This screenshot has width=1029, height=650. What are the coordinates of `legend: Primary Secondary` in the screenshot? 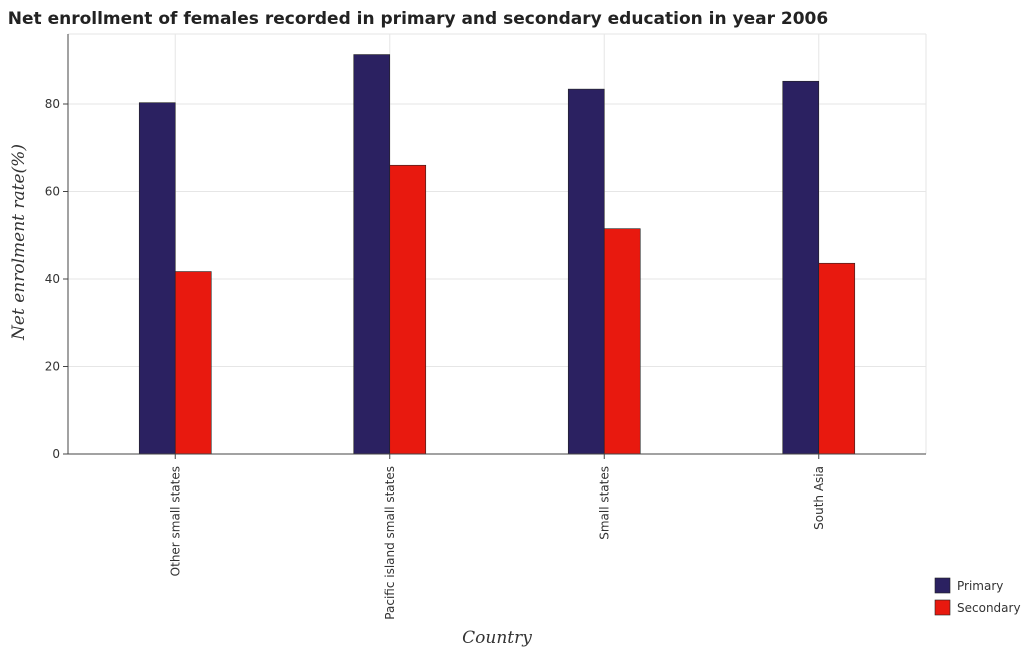 It's located at (977, 596).